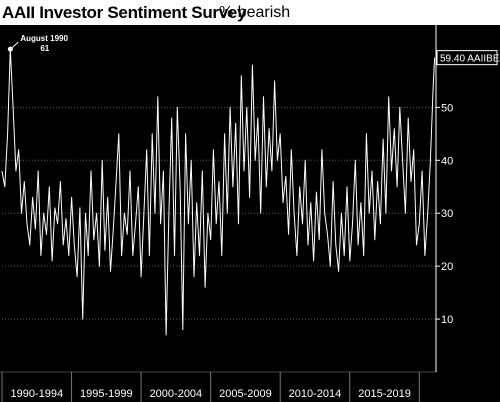  What do you see at coordinates (106, 394) in the screenshot?
I see `x-tick-label: 1995-1999` at bounding box center [106, 394].